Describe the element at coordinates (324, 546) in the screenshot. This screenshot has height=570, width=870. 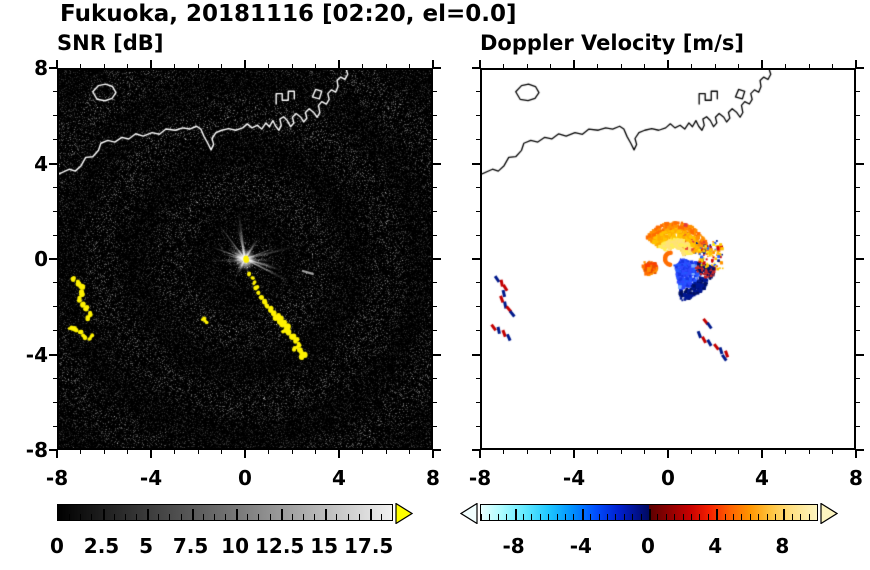
I see `colorbar-tick-label: 15` at that location.